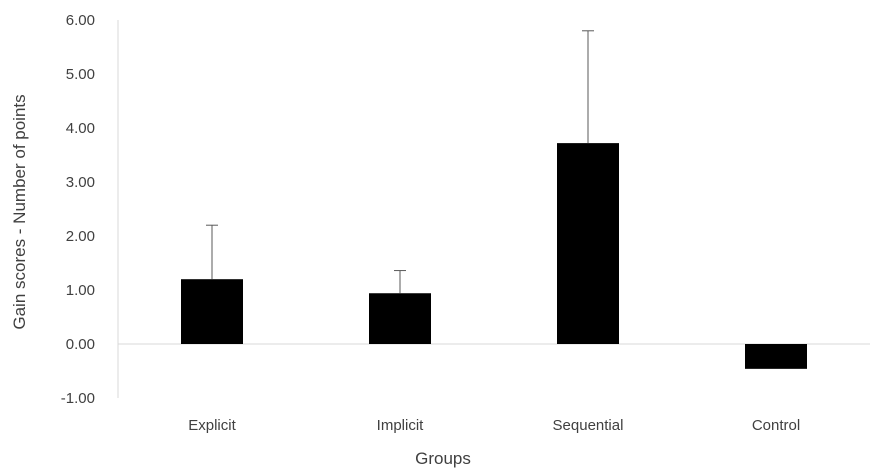  I want to click on x-category-label: Sequential, so click(588, 425).